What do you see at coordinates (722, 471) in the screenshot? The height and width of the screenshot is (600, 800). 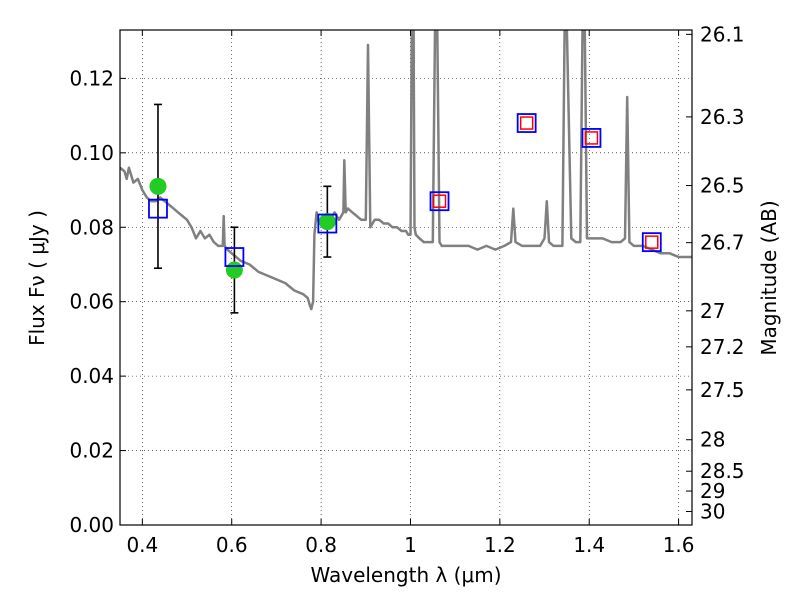 I see `mag-tick-label: 28.5` at bounding box center [722, 471].